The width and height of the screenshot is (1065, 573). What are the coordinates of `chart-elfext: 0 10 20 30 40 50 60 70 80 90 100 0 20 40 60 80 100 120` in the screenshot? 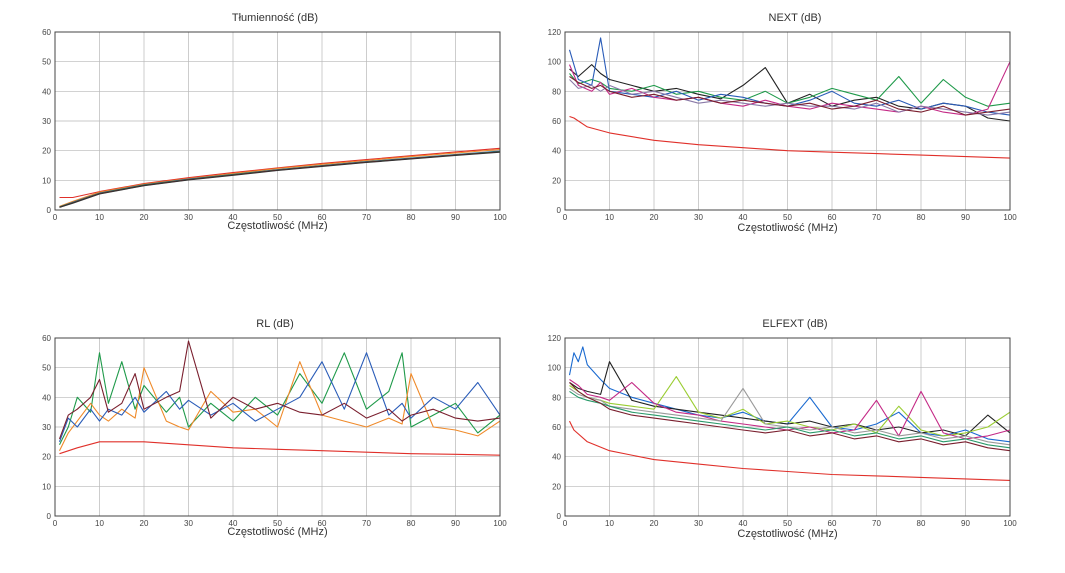 It's located at (783, 431).